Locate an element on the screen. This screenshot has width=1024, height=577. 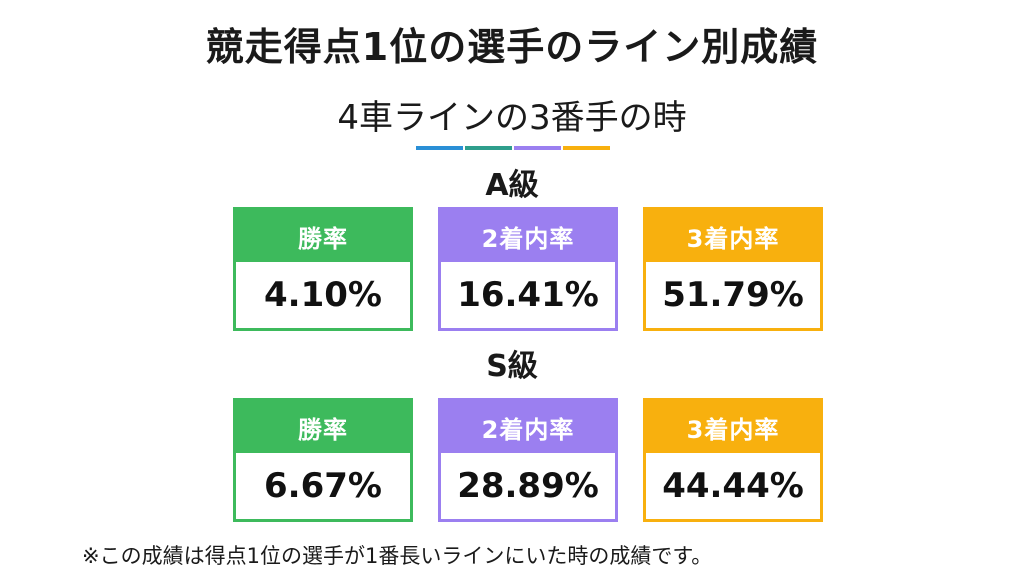
card-value: 4.10% is located at coordinates (323, 295).